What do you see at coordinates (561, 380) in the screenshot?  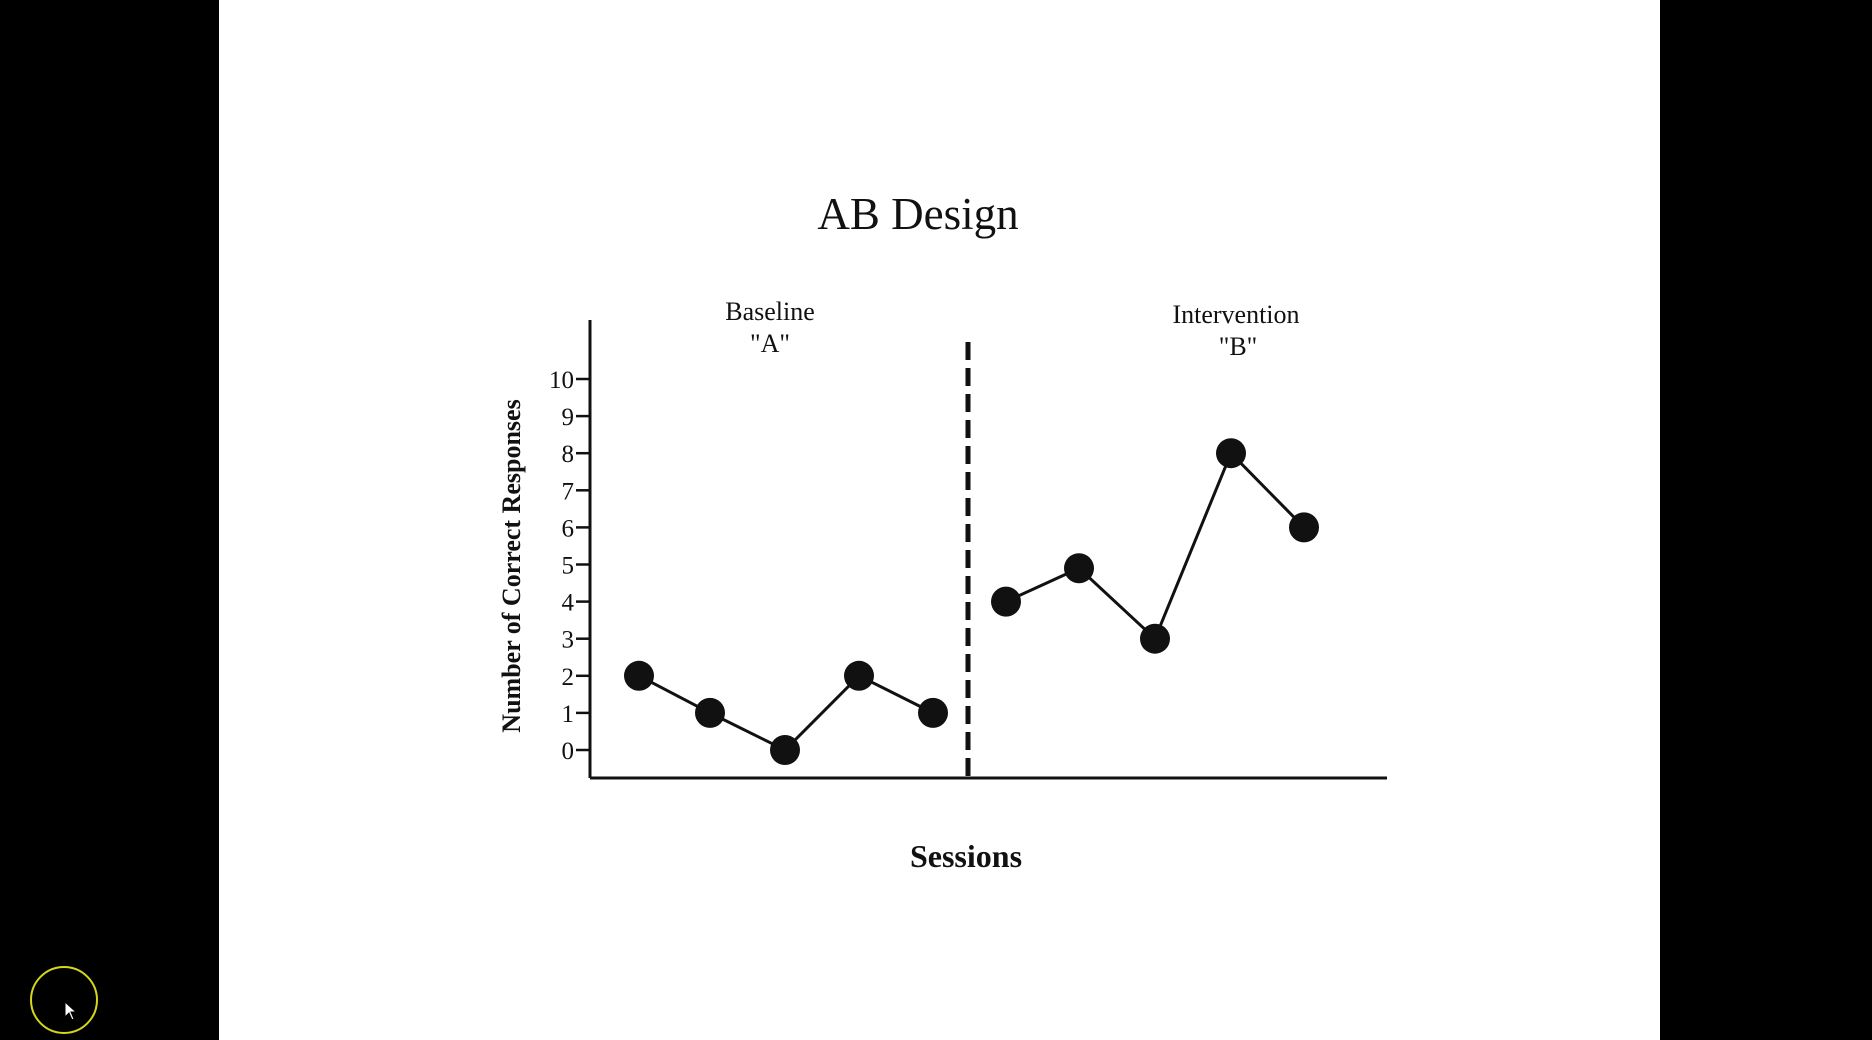 I see `y-tick-label: 10` at bounding box center [561, 380].